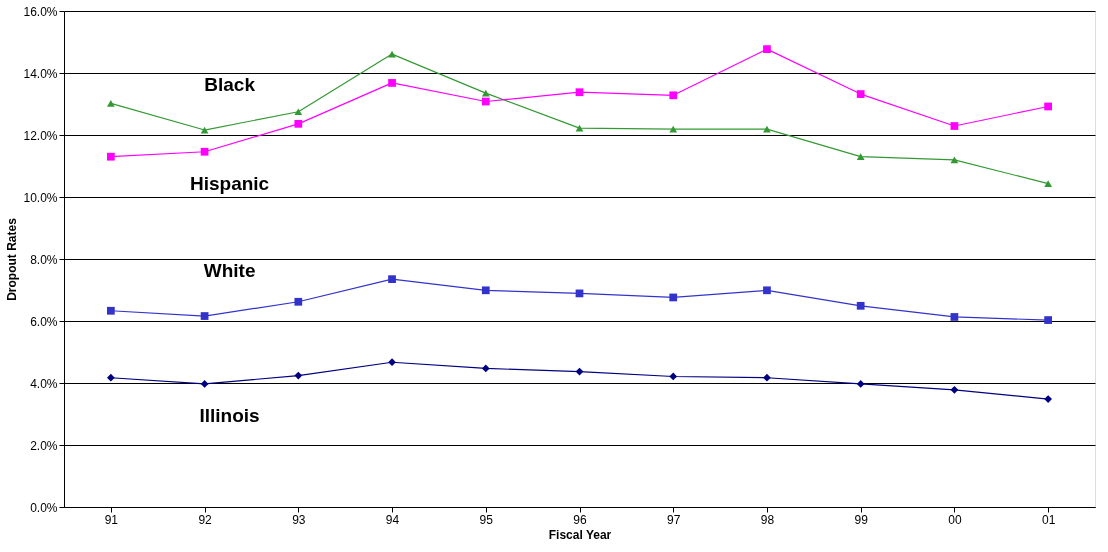 Image resolution: width=1108 pixels, height=552 pixels. What do you see at coordinates (44, 259) in the screenshot?
I see `y-tick-label: 8.0%` at bounding box center [44, 259].